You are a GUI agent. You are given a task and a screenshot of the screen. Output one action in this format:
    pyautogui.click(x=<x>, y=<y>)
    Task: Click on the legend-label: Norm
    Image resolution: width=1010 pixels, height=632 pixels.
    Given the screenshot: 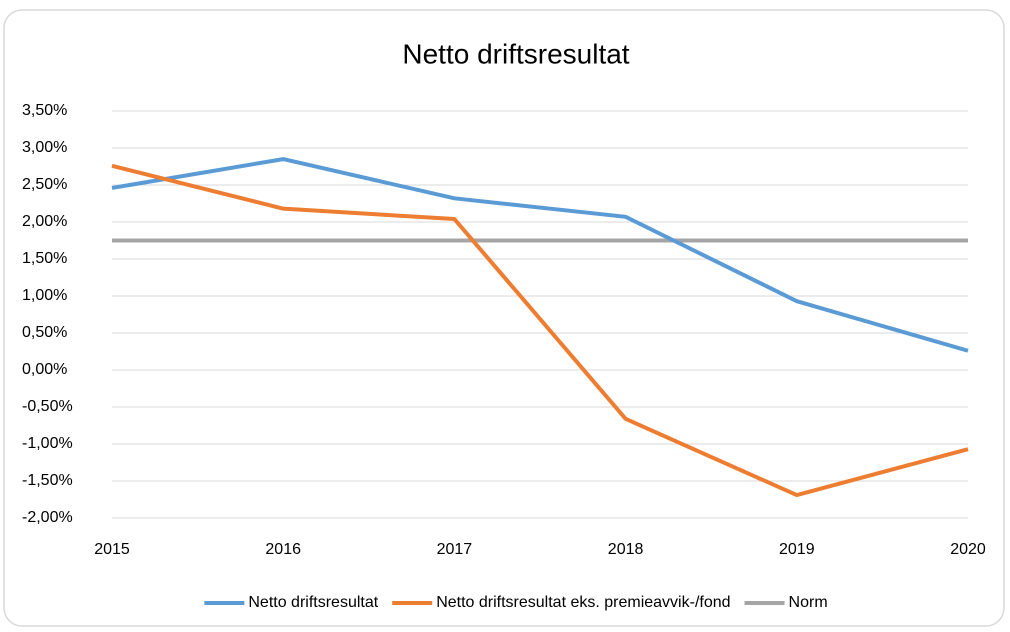 What is the action you would take?
    pyautogui.click(x=808, y=602)
    